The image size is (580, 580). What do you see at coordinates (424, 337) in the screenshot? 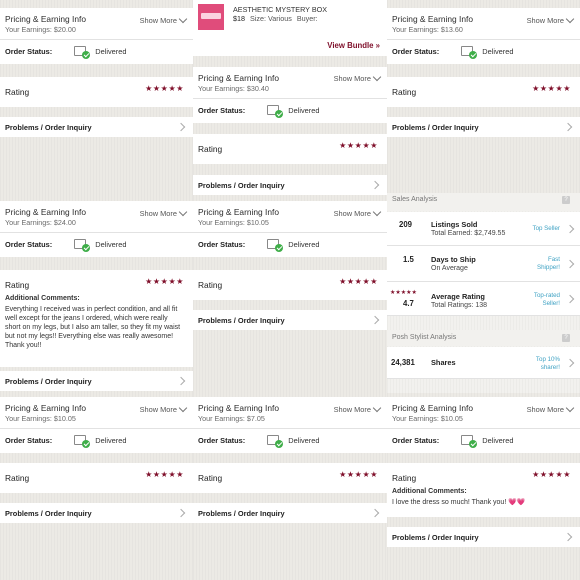
I see `posh-stylist-title: Posh Stylist Analysis` at bounding box center [424, 337].